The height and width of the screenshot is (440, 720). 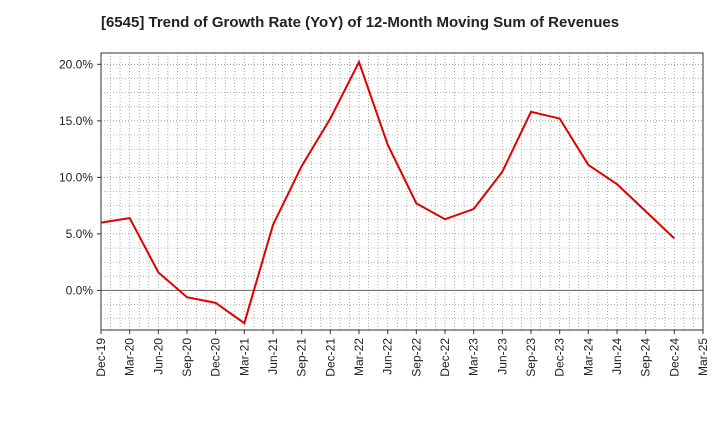 What do you see at coordinates (646, 357) in the screenshot?
I see `x-tick-label: Sep-24` at bounding box center [646, 357].